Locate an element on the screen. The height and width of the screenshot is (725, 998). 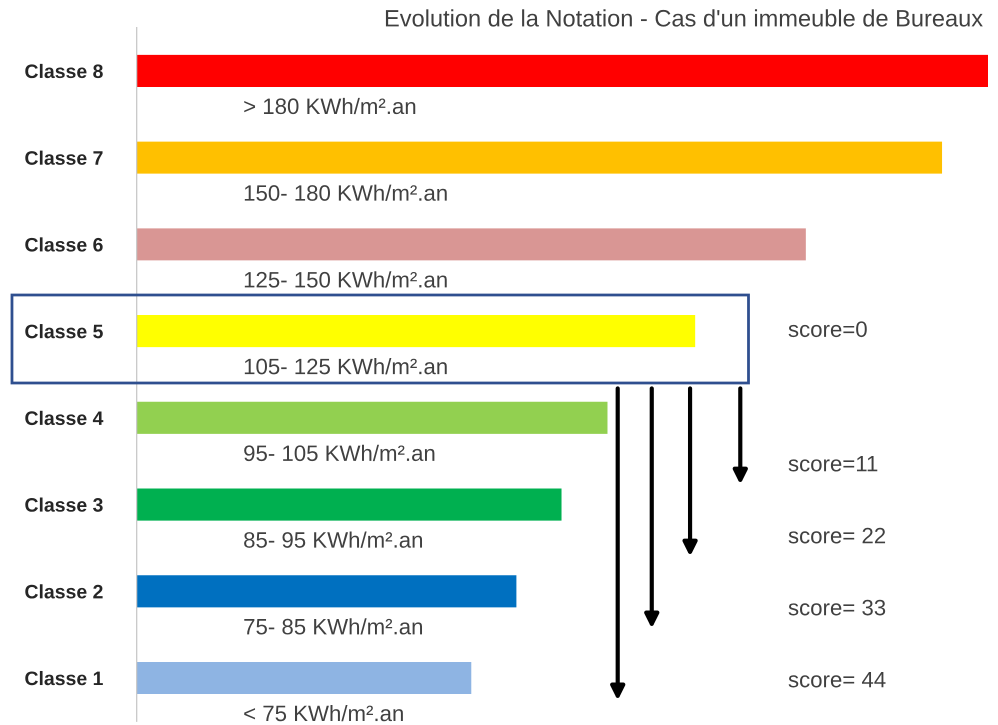
y-tick-label: Classe 5 is located at coordinates (64, 331).